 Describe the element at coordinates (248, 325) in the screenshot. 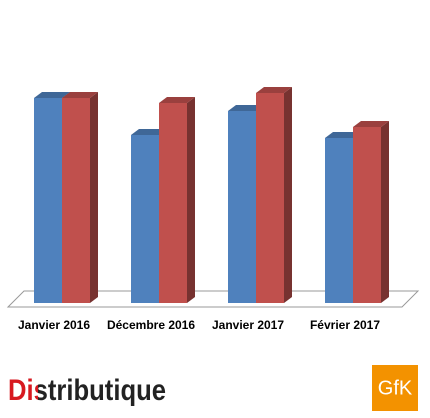

I see `x-tick-label: Janvier 2017` at that location.